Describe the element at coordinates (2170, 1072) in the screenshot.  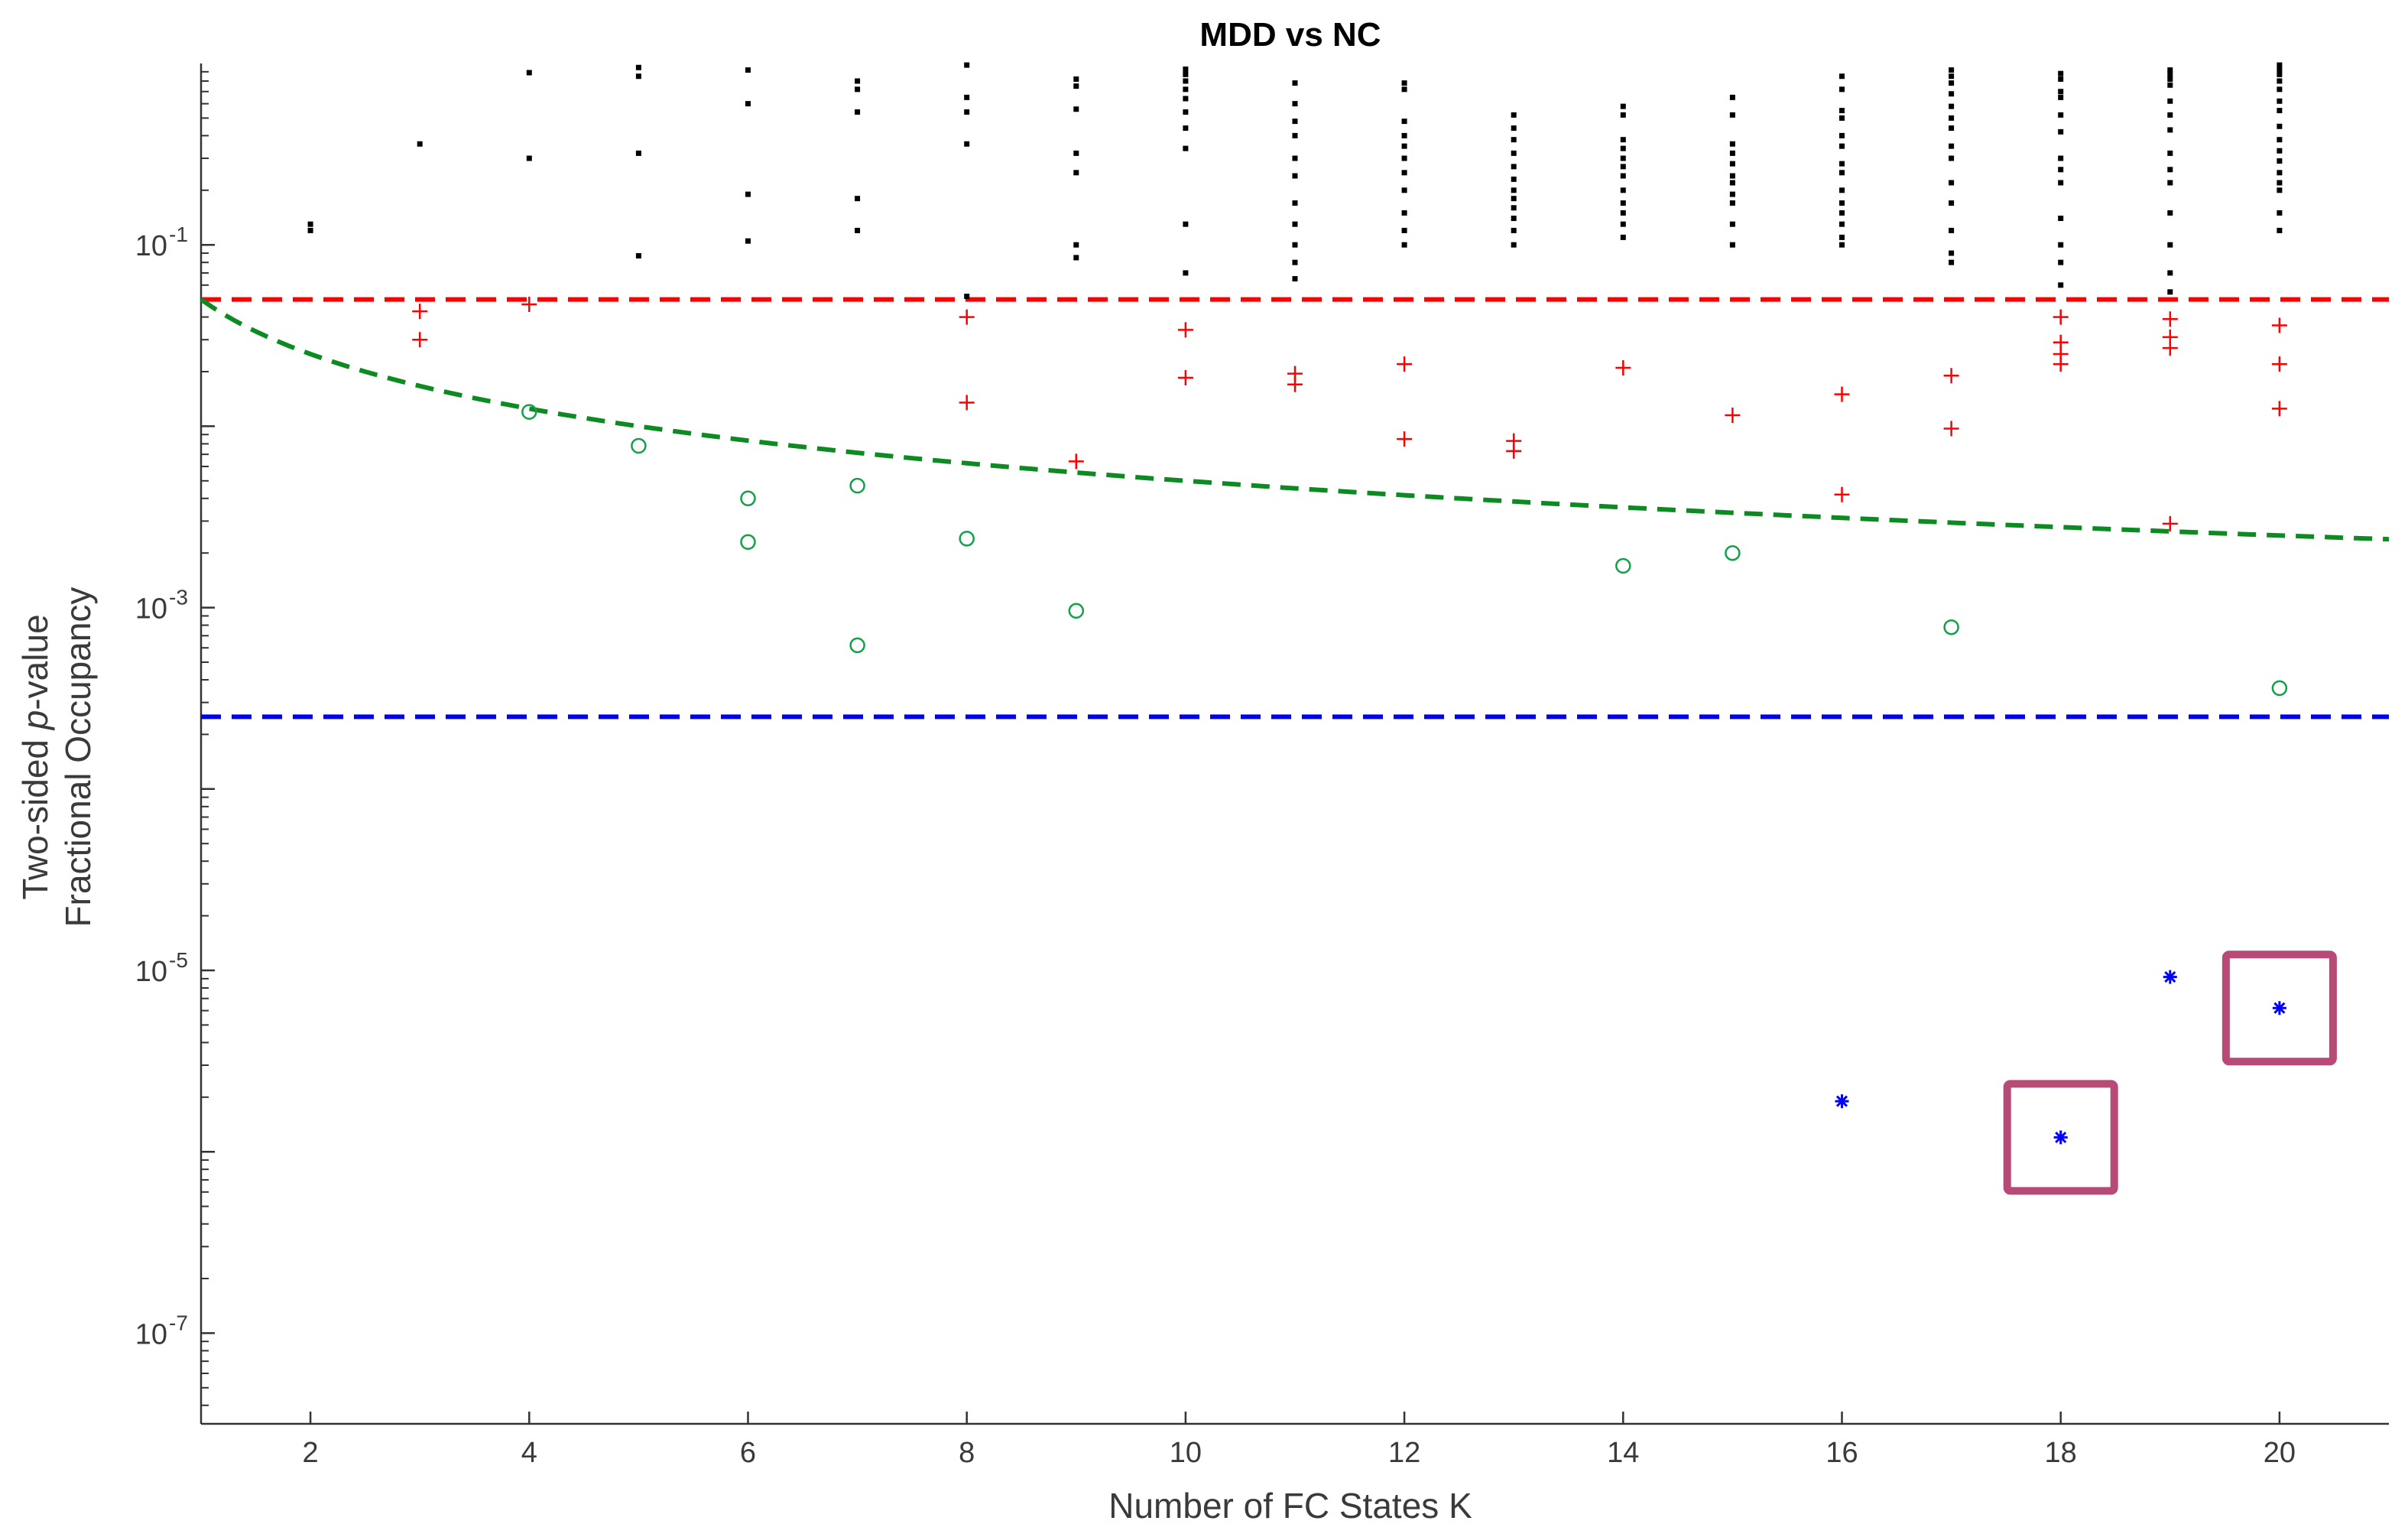
I see `highlight-boxes` at that location.